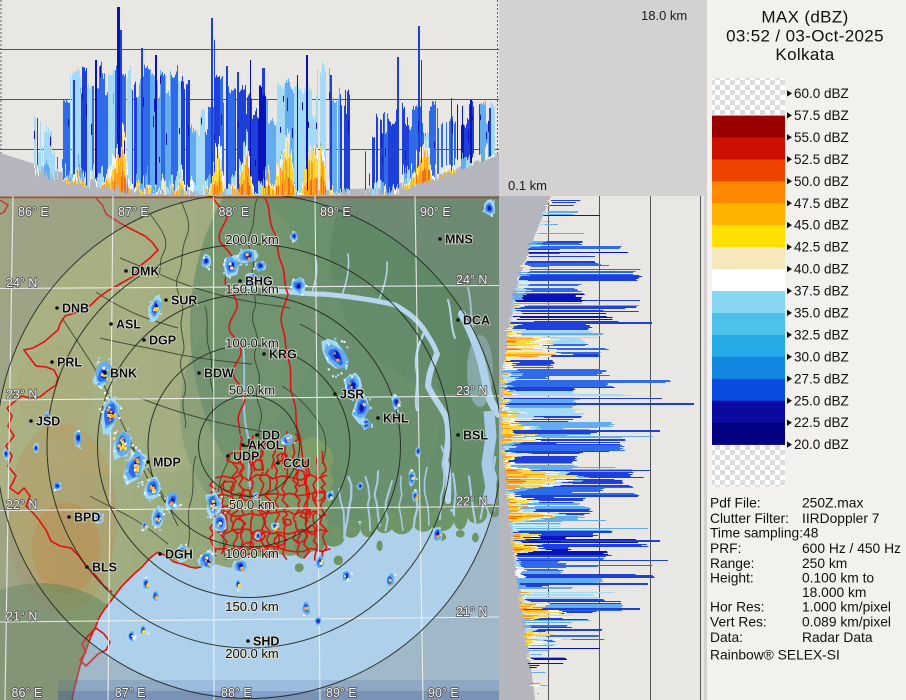 The width and height of the screenshot is (906, 700). Describe the element at coordinates (246, 457) in the screenshot. I see `svg-text: UDP` at that location.